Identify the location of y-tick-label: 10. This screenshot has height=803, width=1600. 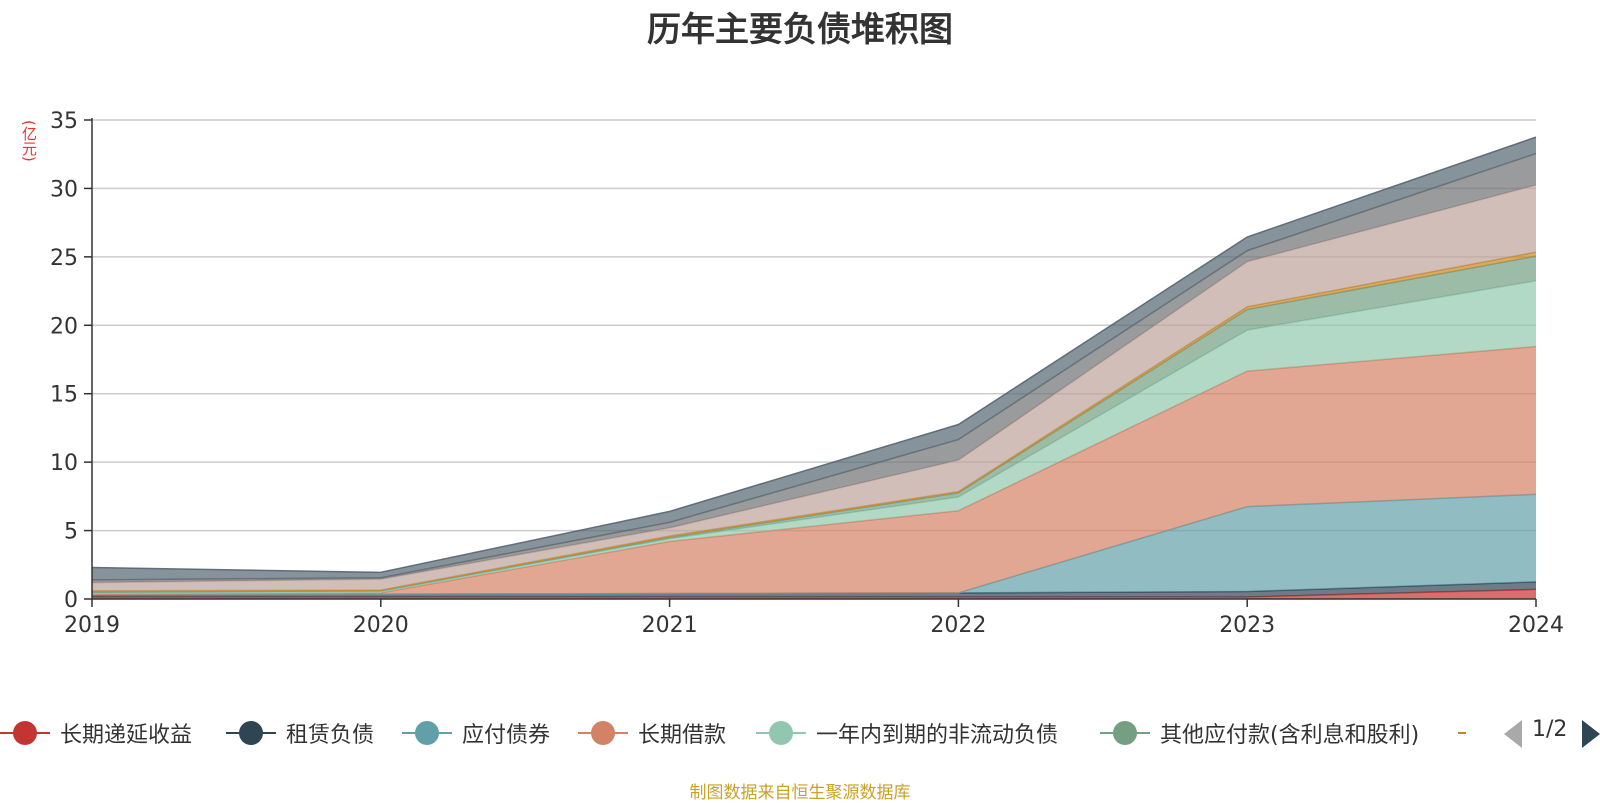
(64, 463).